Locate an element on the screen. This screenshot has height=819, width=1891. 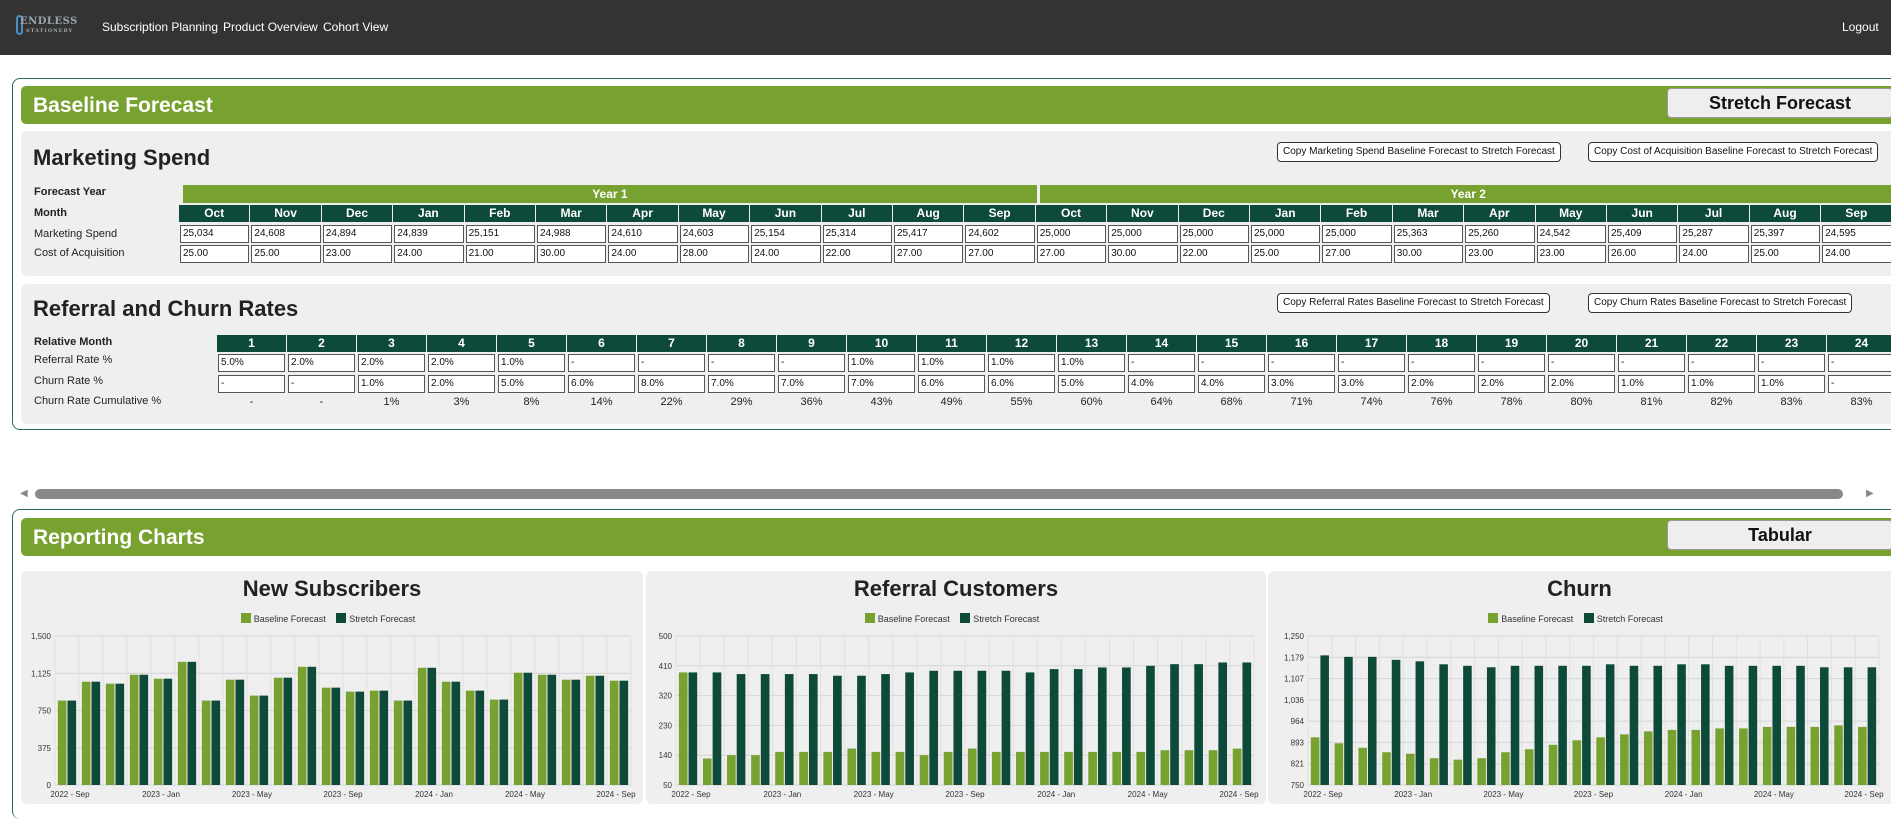
scrollbar-thumb is located at coordinates (939, 494).